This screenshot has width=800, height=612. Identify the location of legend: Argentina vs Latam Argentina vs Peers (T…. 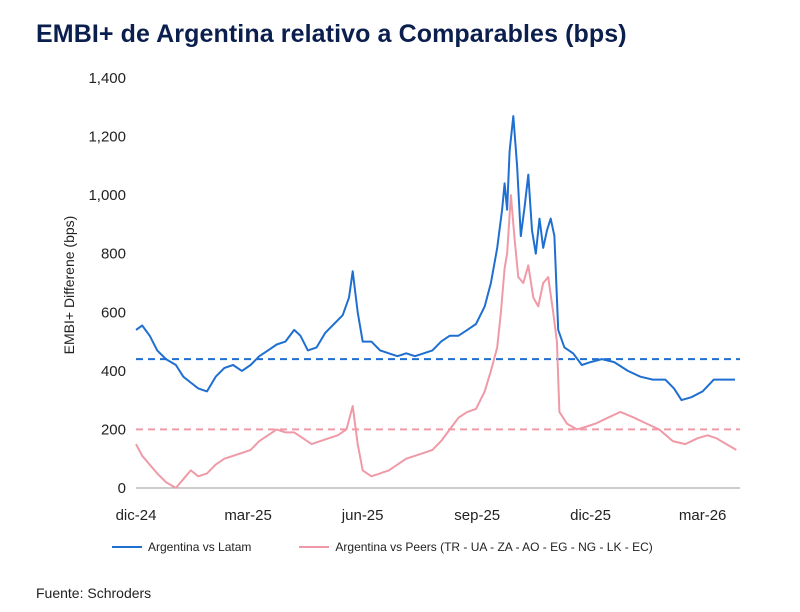
(406, 547).